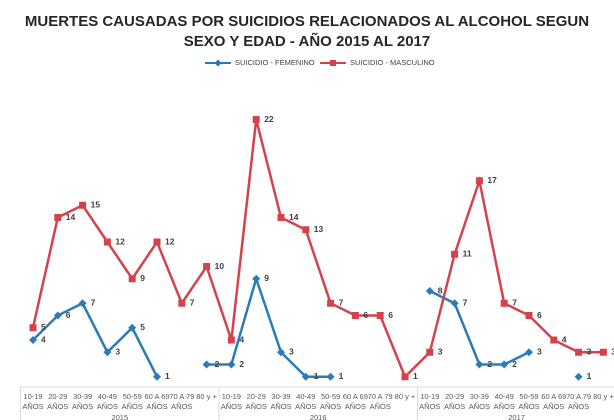  I want to click on group-label: 2017, so click(516, 416).